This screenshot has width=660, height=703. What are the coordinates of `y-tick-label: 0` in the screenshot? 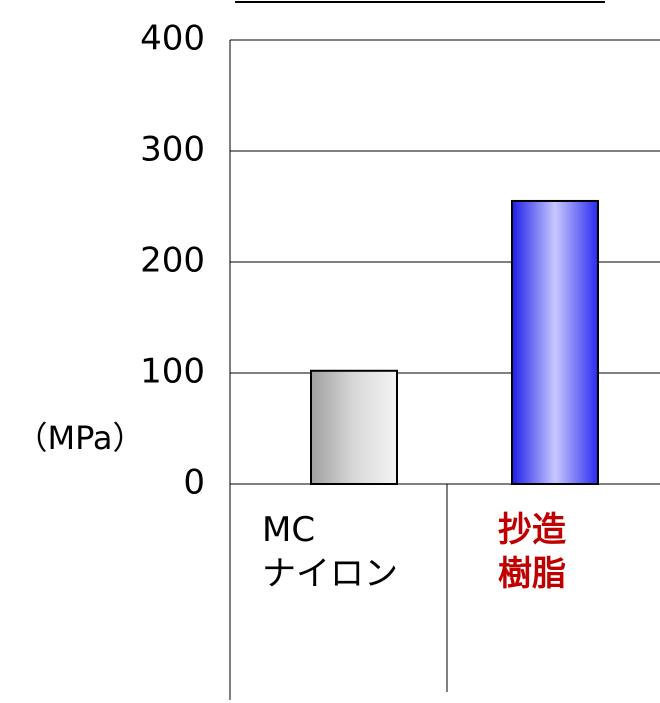 It's located at (194, 483).